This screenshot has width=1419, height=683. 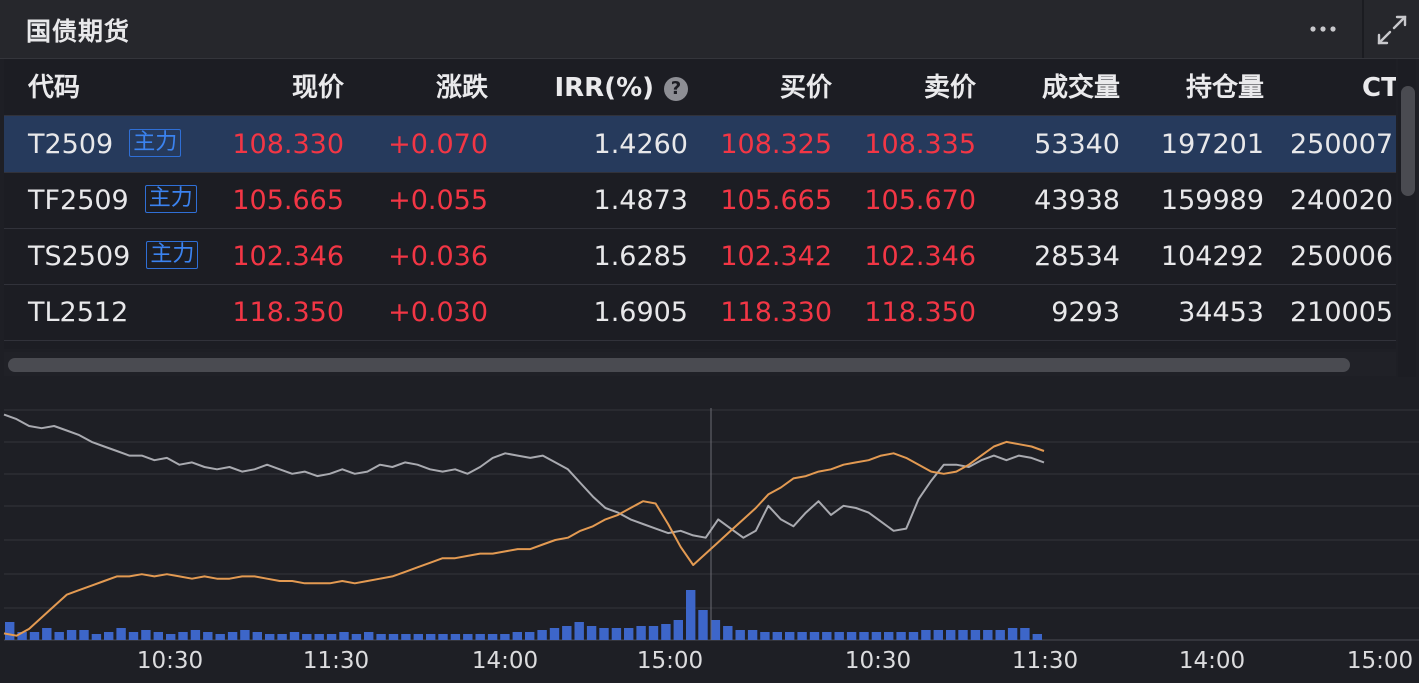 What do you see at coordinates (1343, 144) in the screenshot?
I see `ct-cell: 250007.` at bounding box center [1343, 144].